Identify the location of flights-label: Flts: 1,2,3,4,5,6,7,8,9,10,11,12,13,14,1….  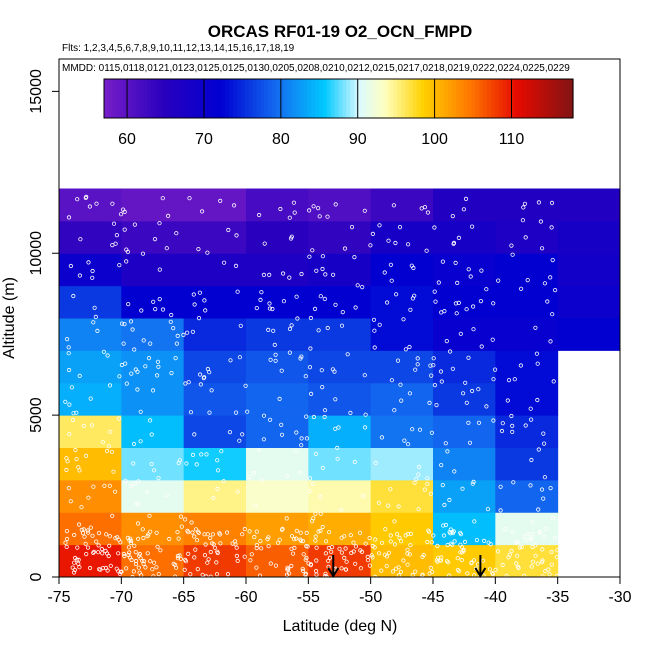
(178, 48).